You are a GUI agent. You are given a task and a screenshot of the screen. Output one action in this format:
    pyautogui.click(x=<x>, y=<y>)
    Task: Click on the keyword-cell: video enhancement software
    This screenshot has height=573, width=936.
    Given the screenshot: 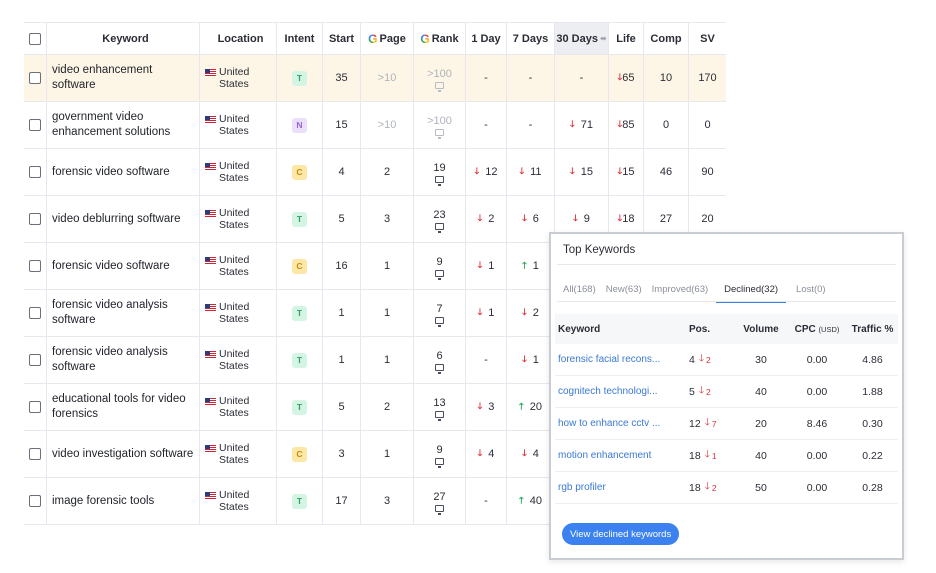 What is the action you would take?
    pyautogui.click(x=123, y=78)
    